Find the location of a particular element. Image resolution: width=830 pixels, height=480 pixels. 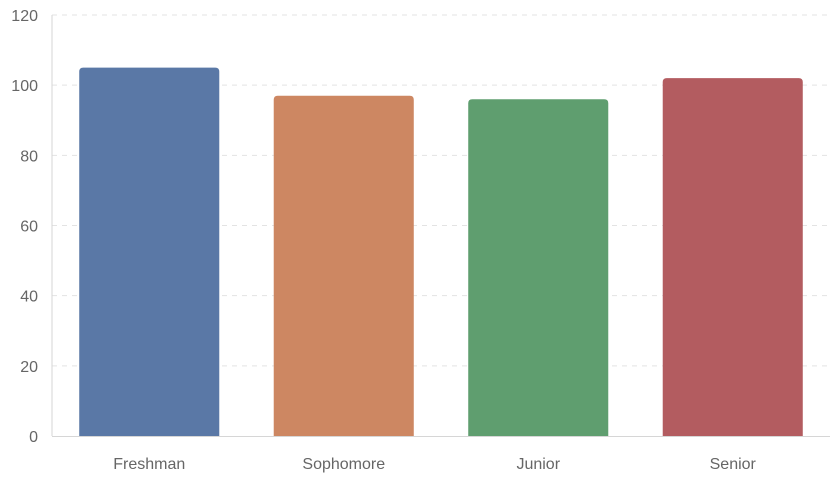

y-axis: 0 20 40 60 80 100 120 is located at coordinates (32, 227).